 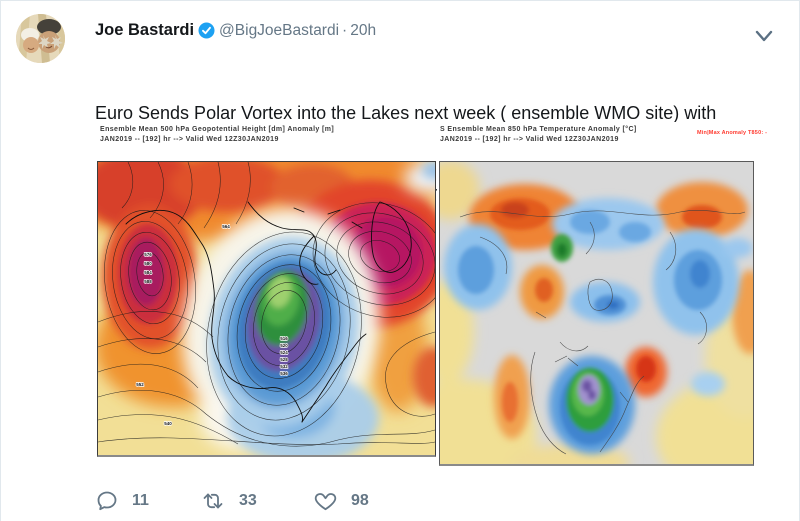 I want to click on chevron-down-icon, so click(x=764, y=36).